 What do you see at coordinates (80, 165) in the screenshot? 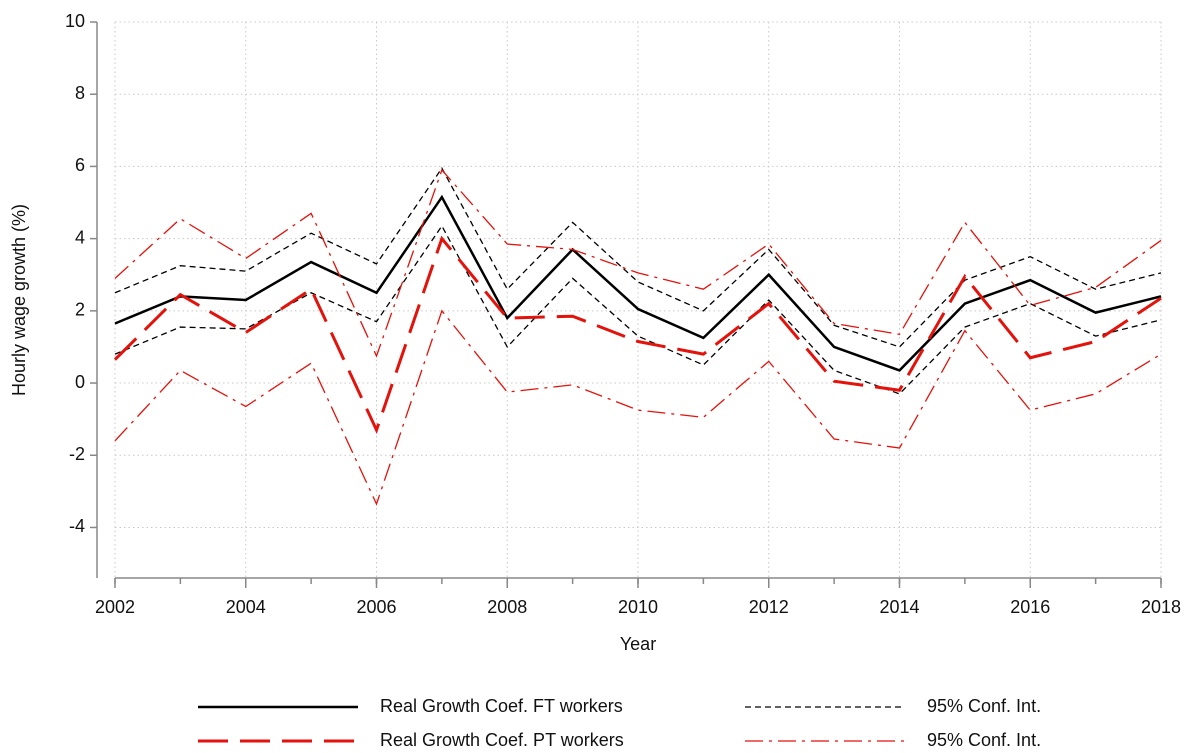
I see `y-tick-label: 6` at bounding box center [80, 165].